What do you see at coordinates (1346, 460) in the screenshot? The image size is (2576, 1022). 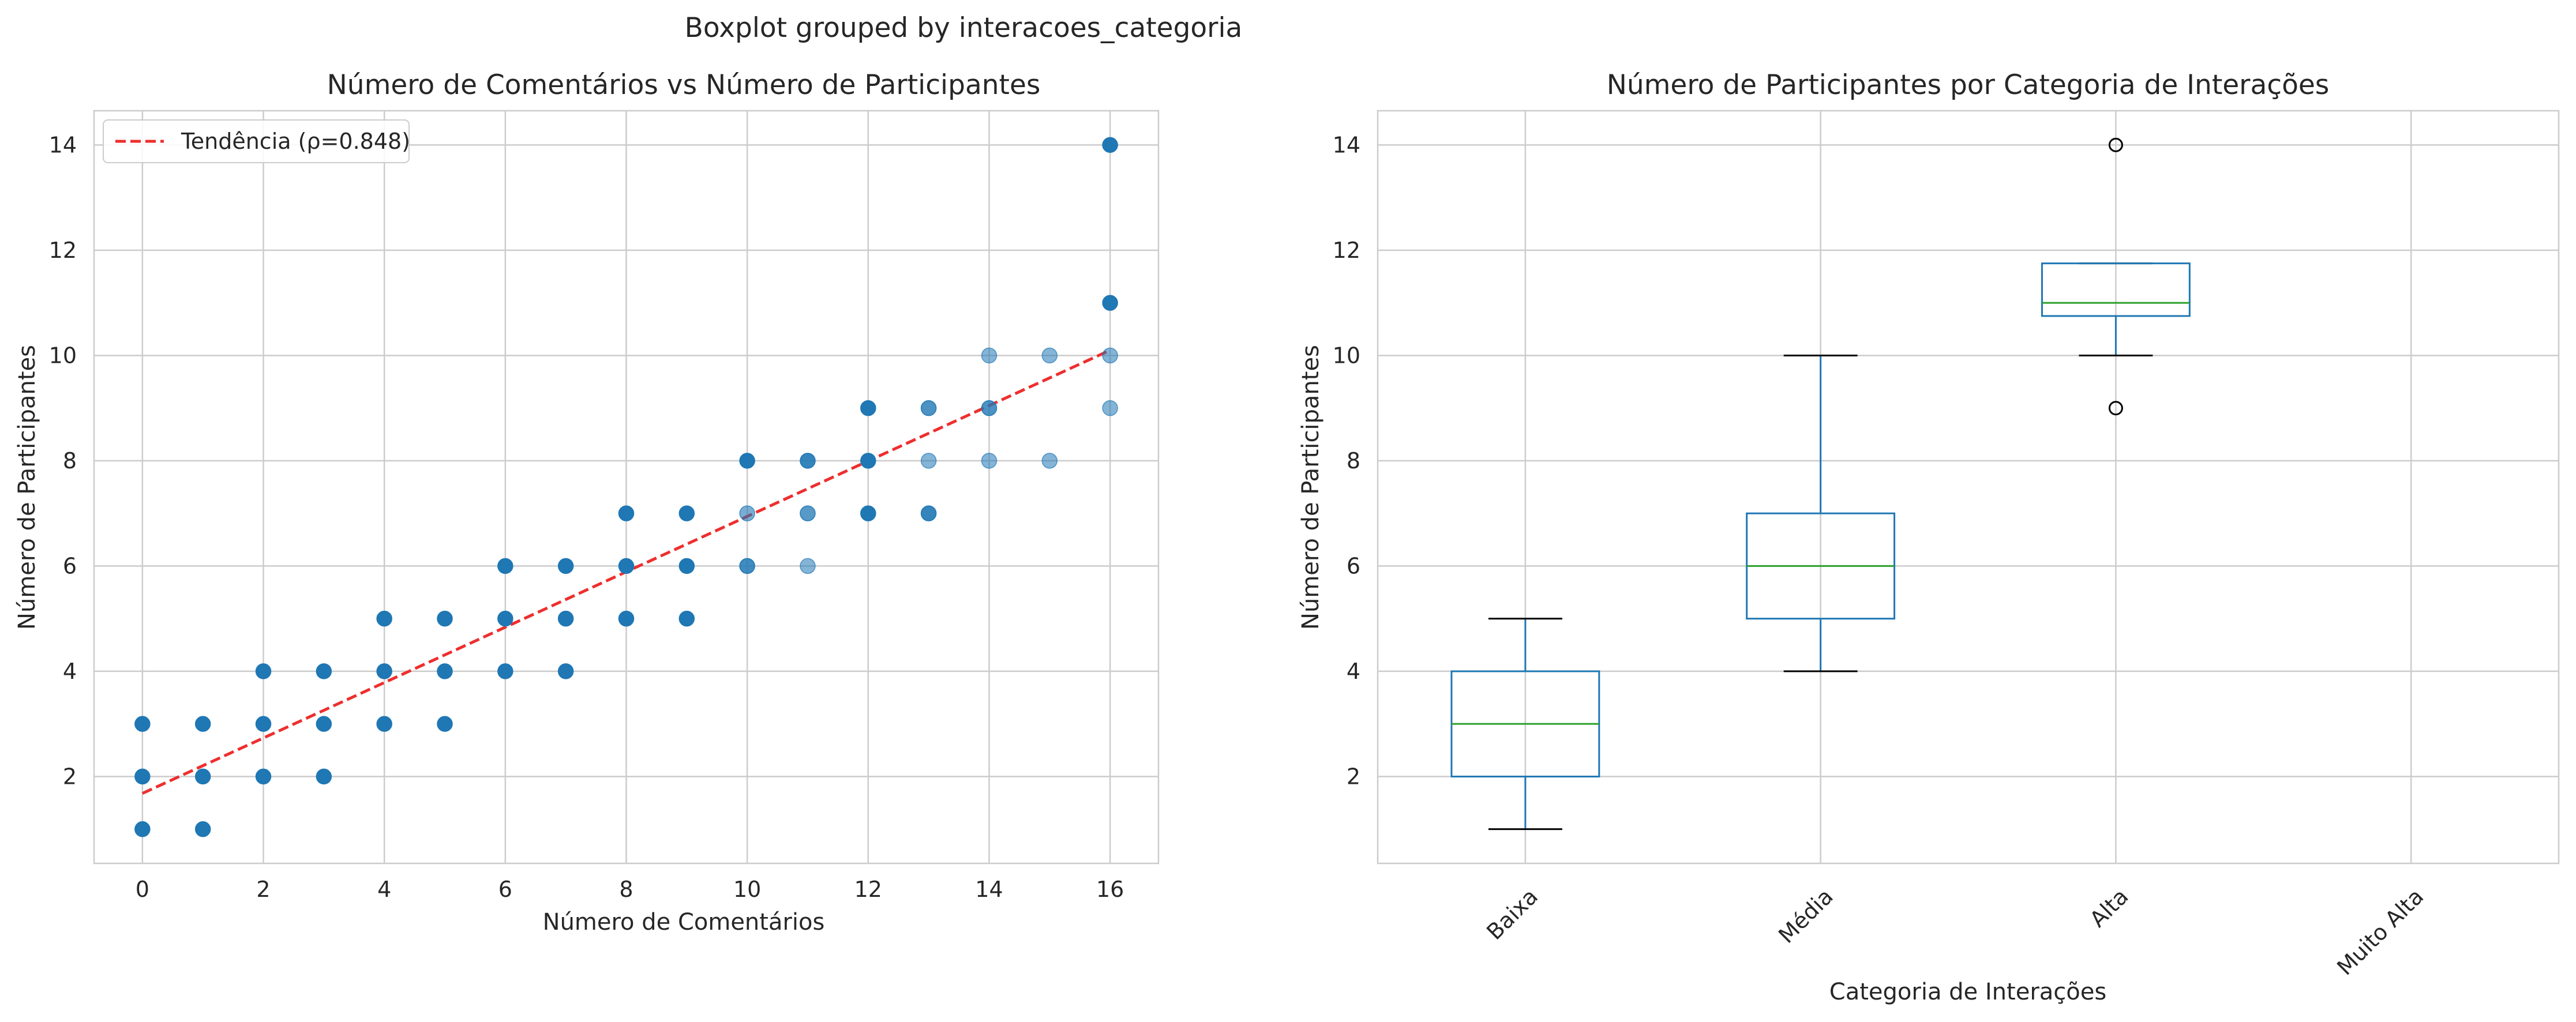 I see `boxplot-y-ticks: 2 4 6 8 10 12 14` at bounding box center [1346, 460].